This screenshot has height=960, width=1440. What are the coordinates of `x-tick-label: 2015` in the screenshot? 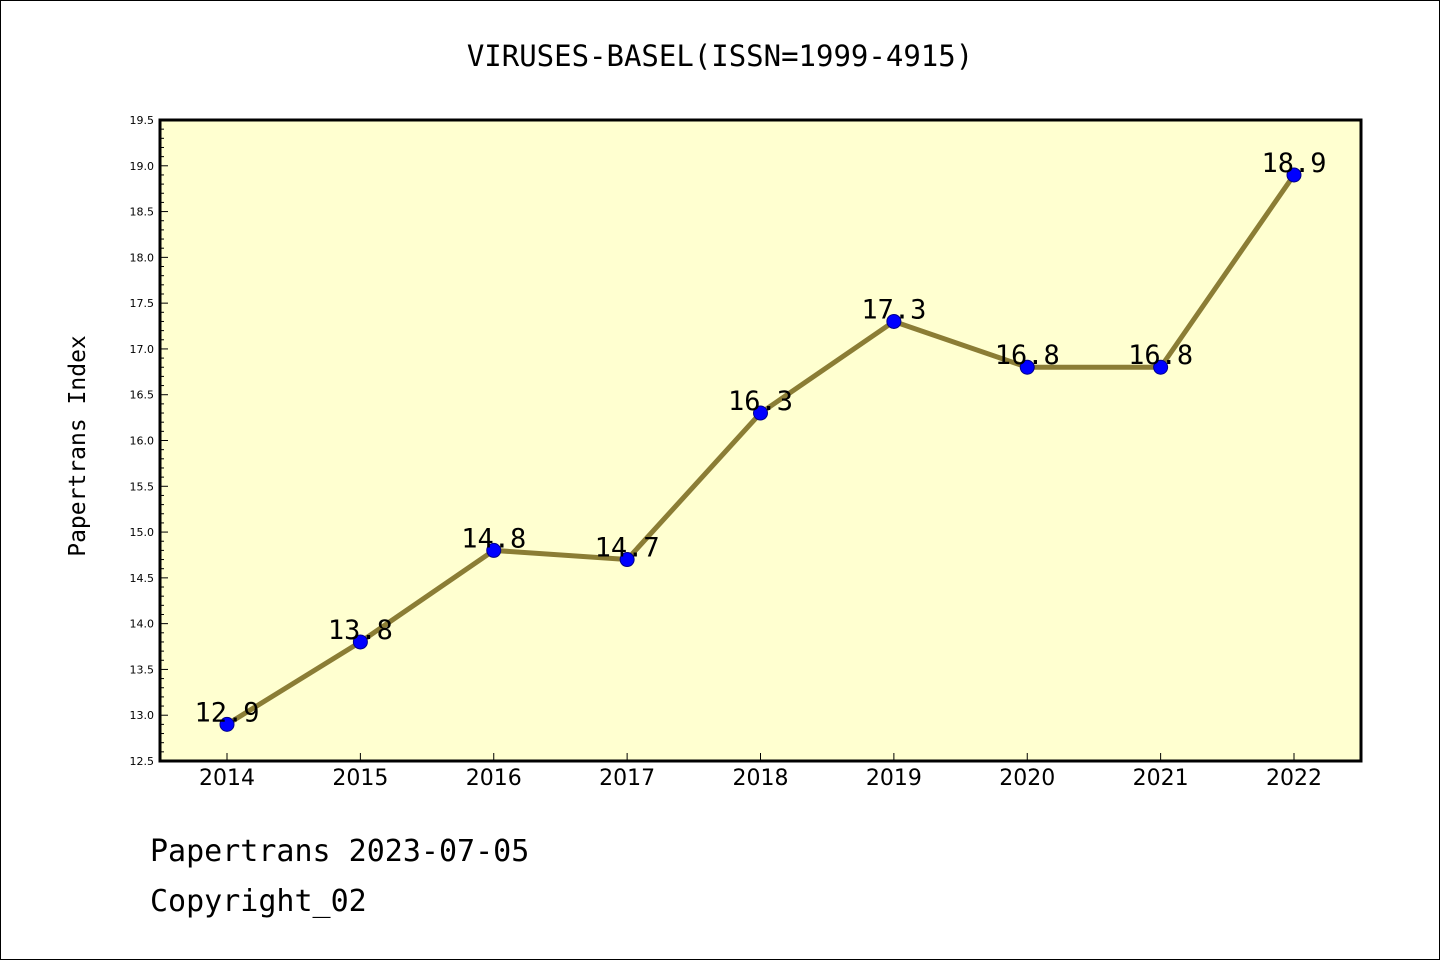 It's located at (360, 778).